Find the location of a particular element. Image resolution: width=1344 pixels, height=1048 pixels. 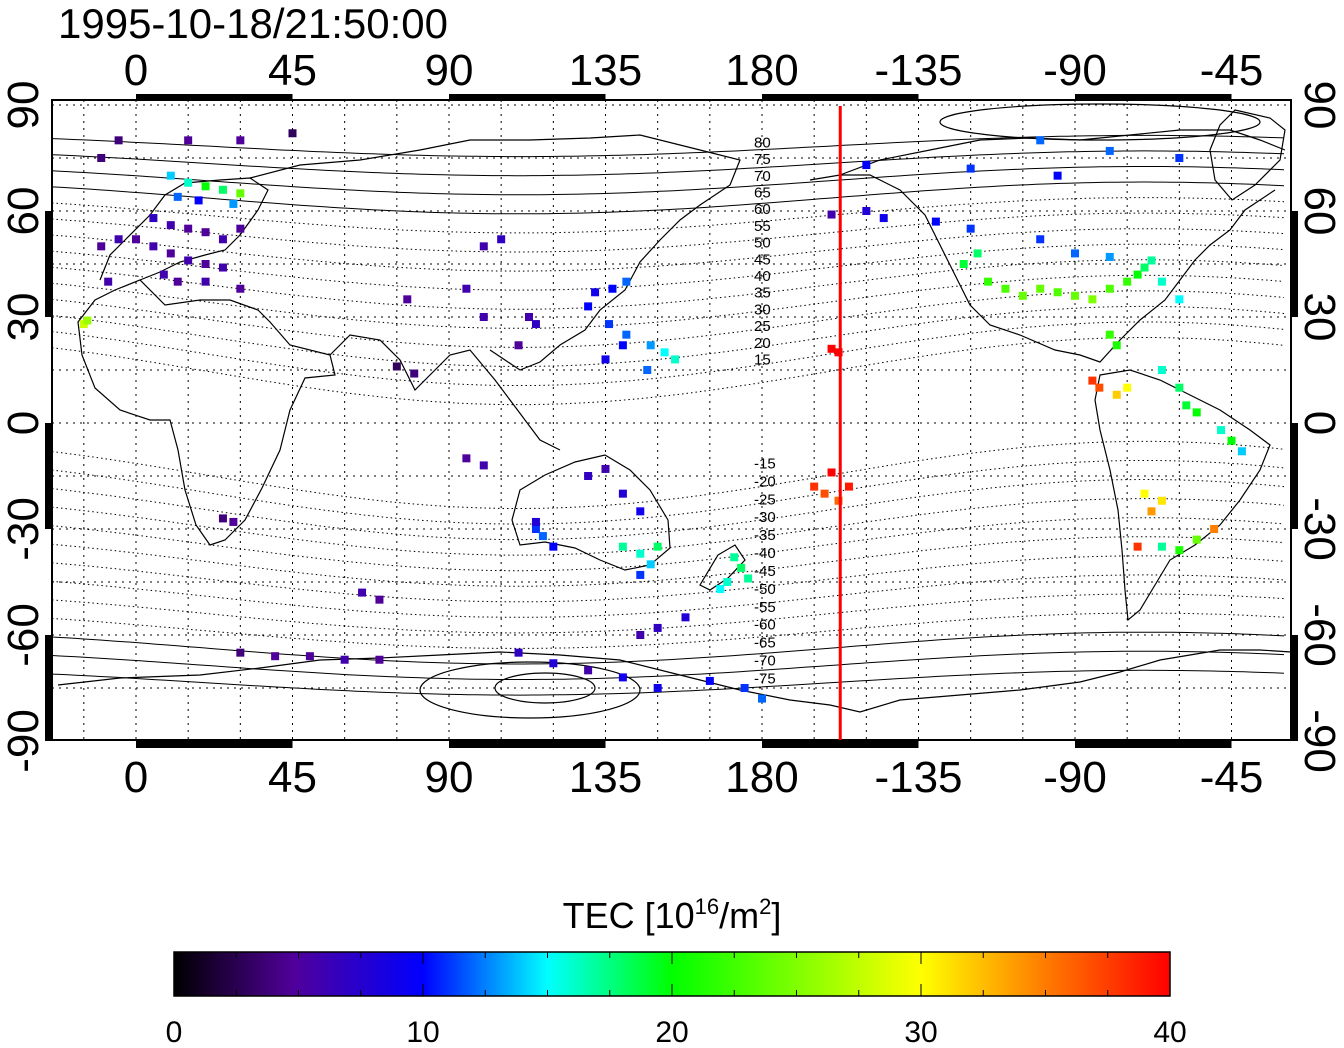

lat-tick-right: 0 is located at coordinates (1319, 423).